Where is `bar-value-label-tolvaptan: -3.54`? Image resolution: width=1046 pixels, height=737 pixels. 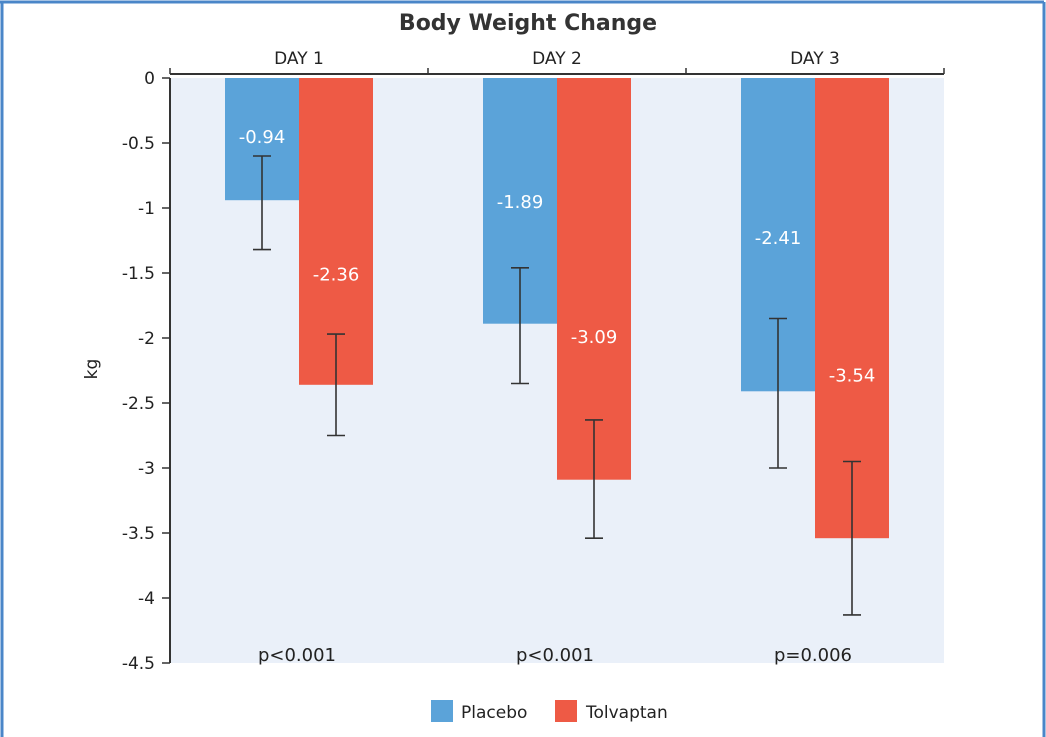 bar-value-label-tolvaptan: -3.54 is located at coordinates (852, 376).